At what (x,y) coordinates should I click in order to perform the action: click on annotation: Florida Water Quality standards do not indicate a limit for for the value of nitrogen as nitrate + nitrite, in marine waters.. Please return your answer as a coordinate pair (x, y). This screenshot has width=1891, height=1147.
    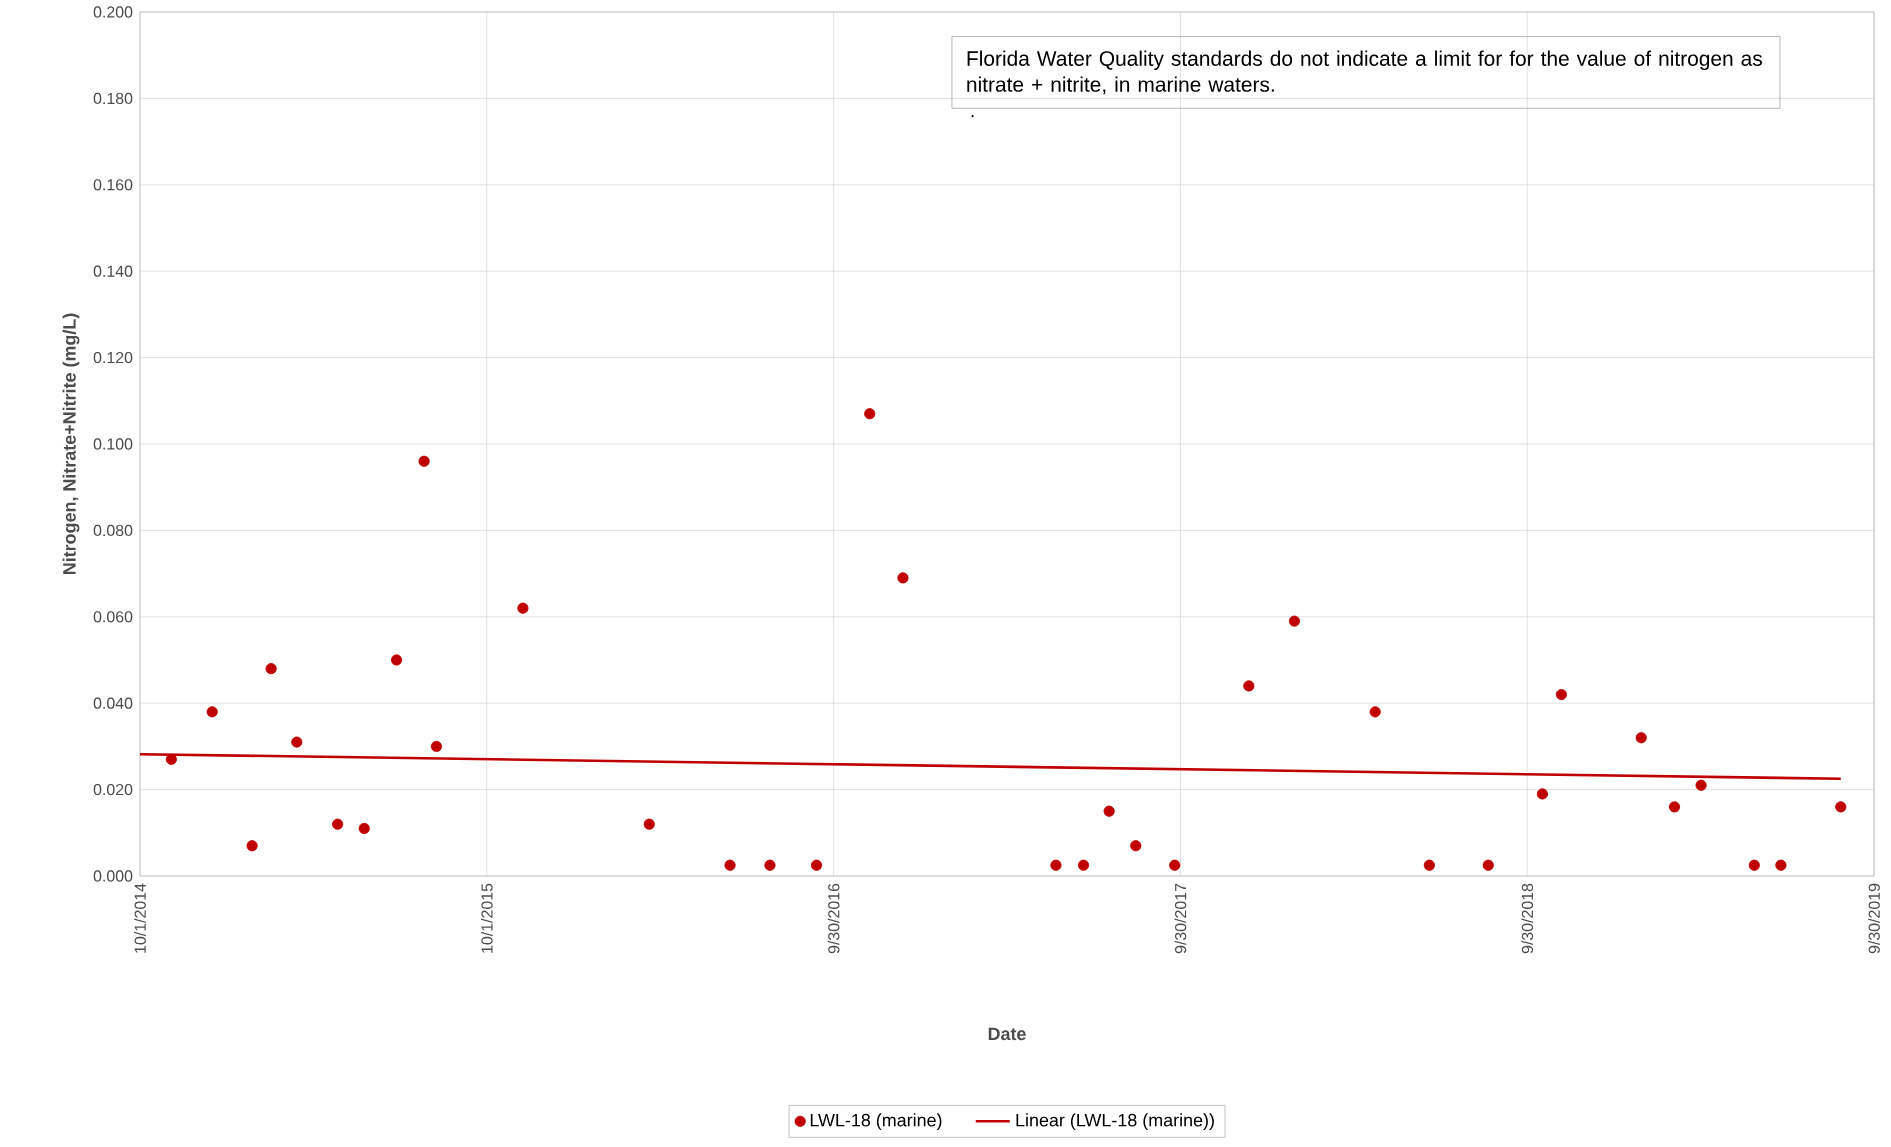
    Looking at the image, I should click on (1364, 72).